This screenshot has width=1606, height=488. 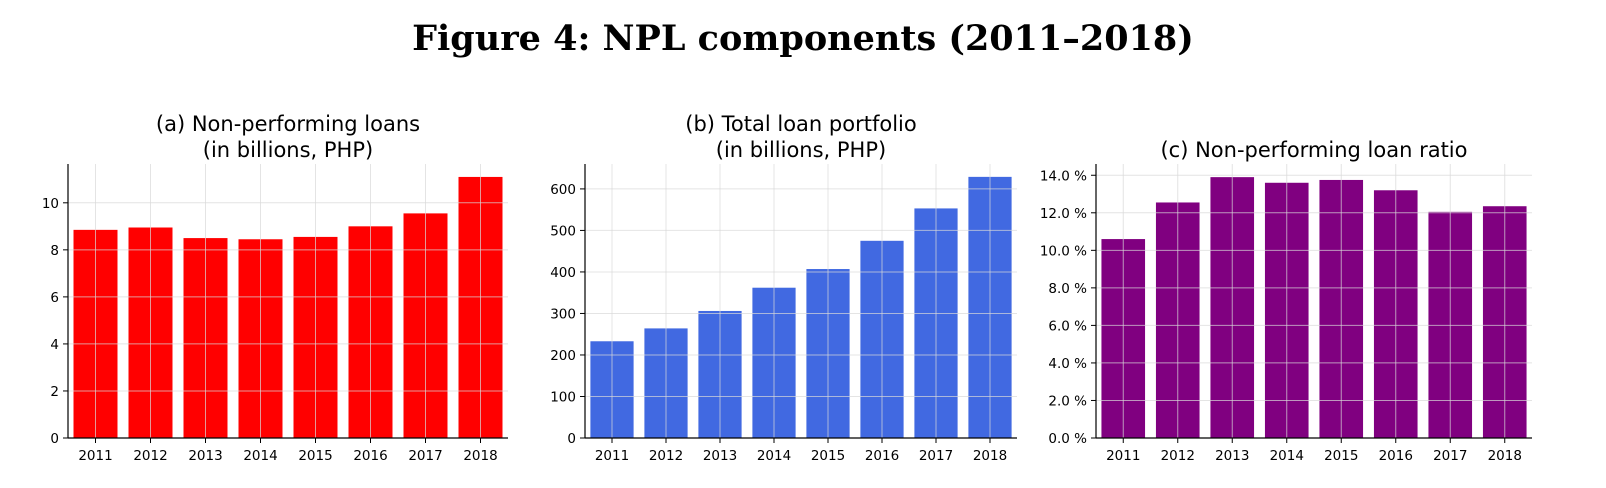 I want to click on chart-title: (b) Total loan portfolio, so click(x=800, y=124).